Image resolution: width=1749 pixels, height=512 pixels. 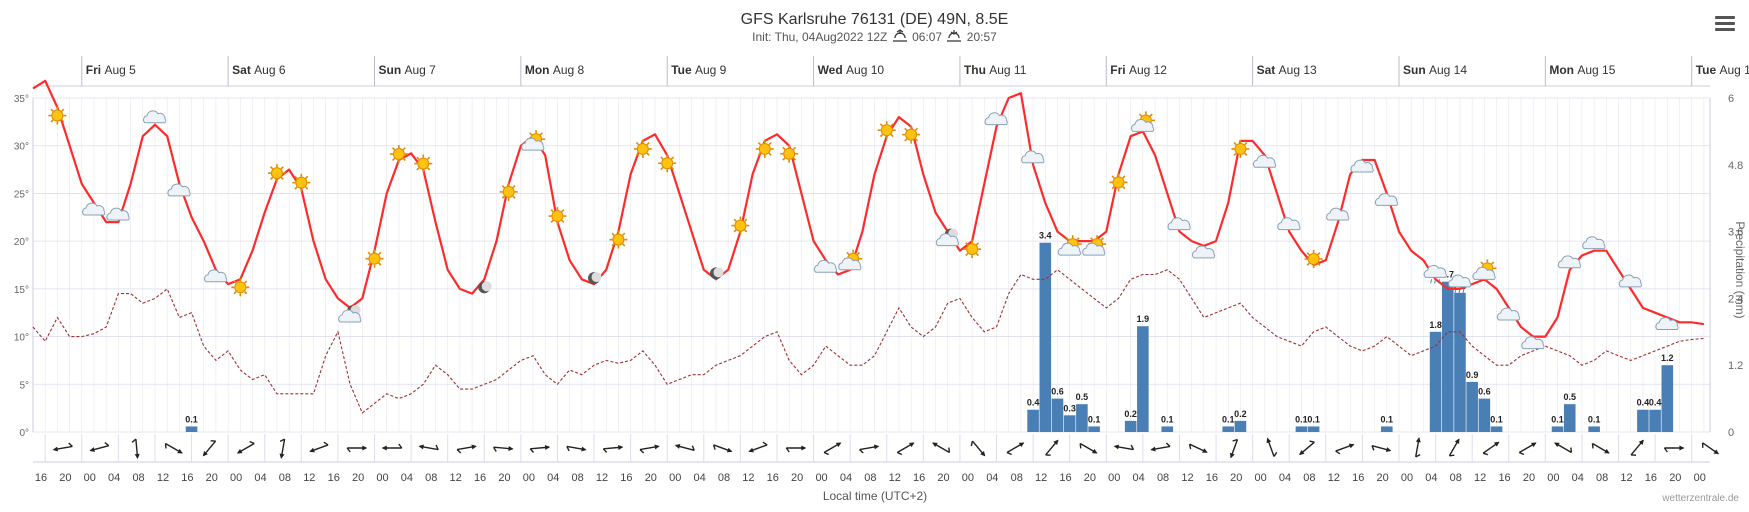 I want to click on weather-icon-cloud-rain, so click(x=1435, y=274).